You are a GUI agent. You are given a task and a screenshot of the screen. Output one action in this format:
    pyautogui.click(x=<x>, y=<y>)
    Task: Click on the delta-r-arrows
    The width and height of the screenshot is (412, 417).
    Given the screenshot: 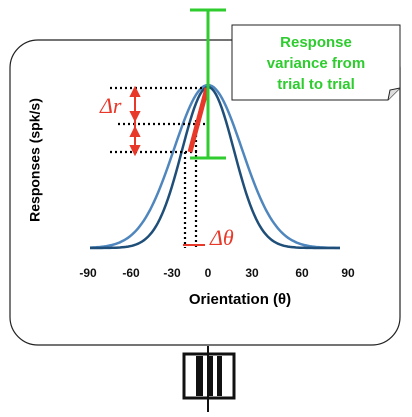 What is the action you would take?
    pyautogui.click(x=167, y=165)
    